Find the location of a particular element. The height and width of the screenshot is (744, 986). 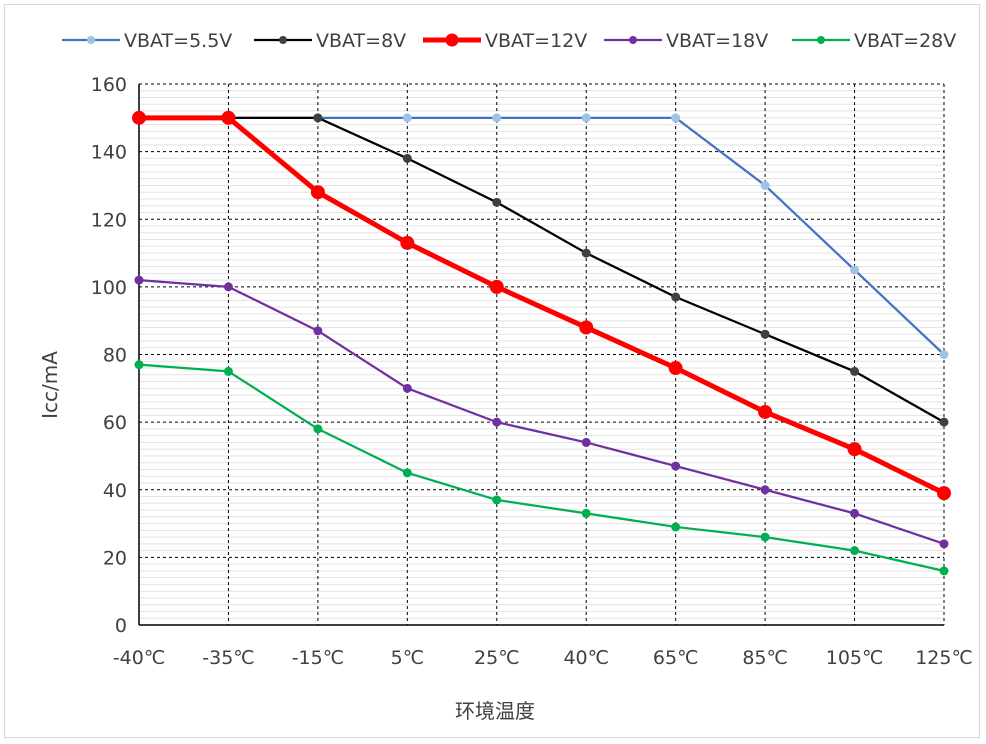

y-tick-label: 160 is located at coordinates (109, 85).